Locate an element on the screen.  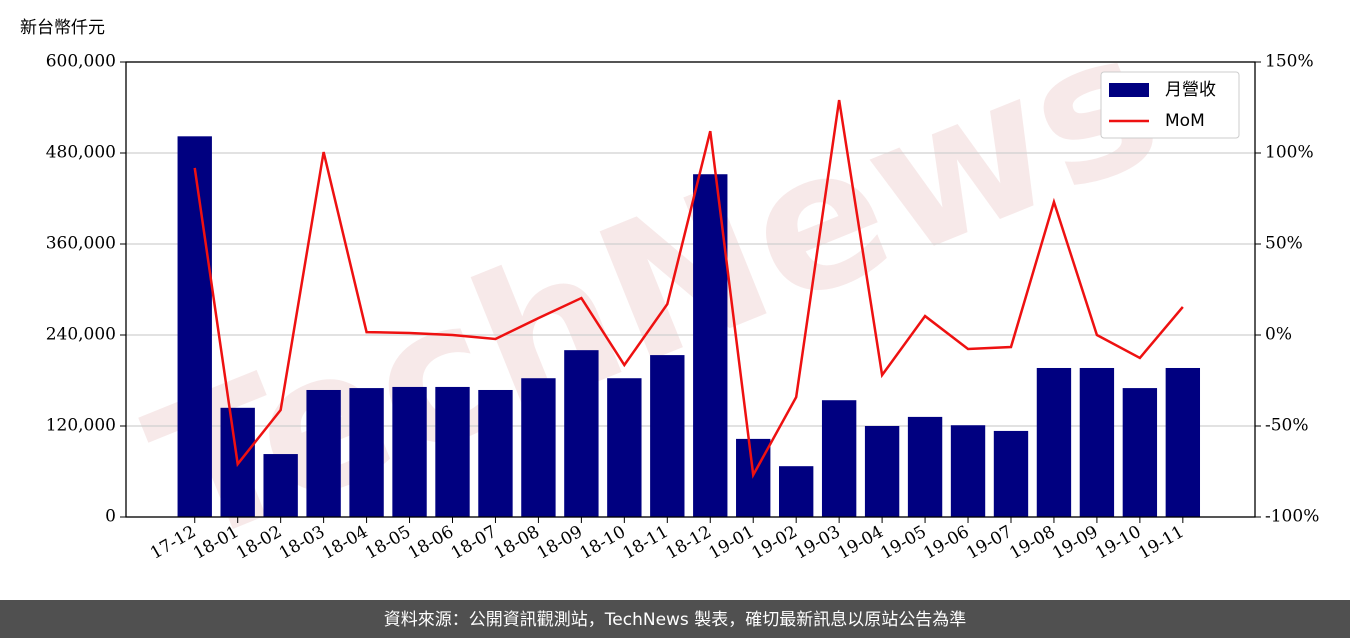
legend-swatch is located at coordinates (1129, 90).